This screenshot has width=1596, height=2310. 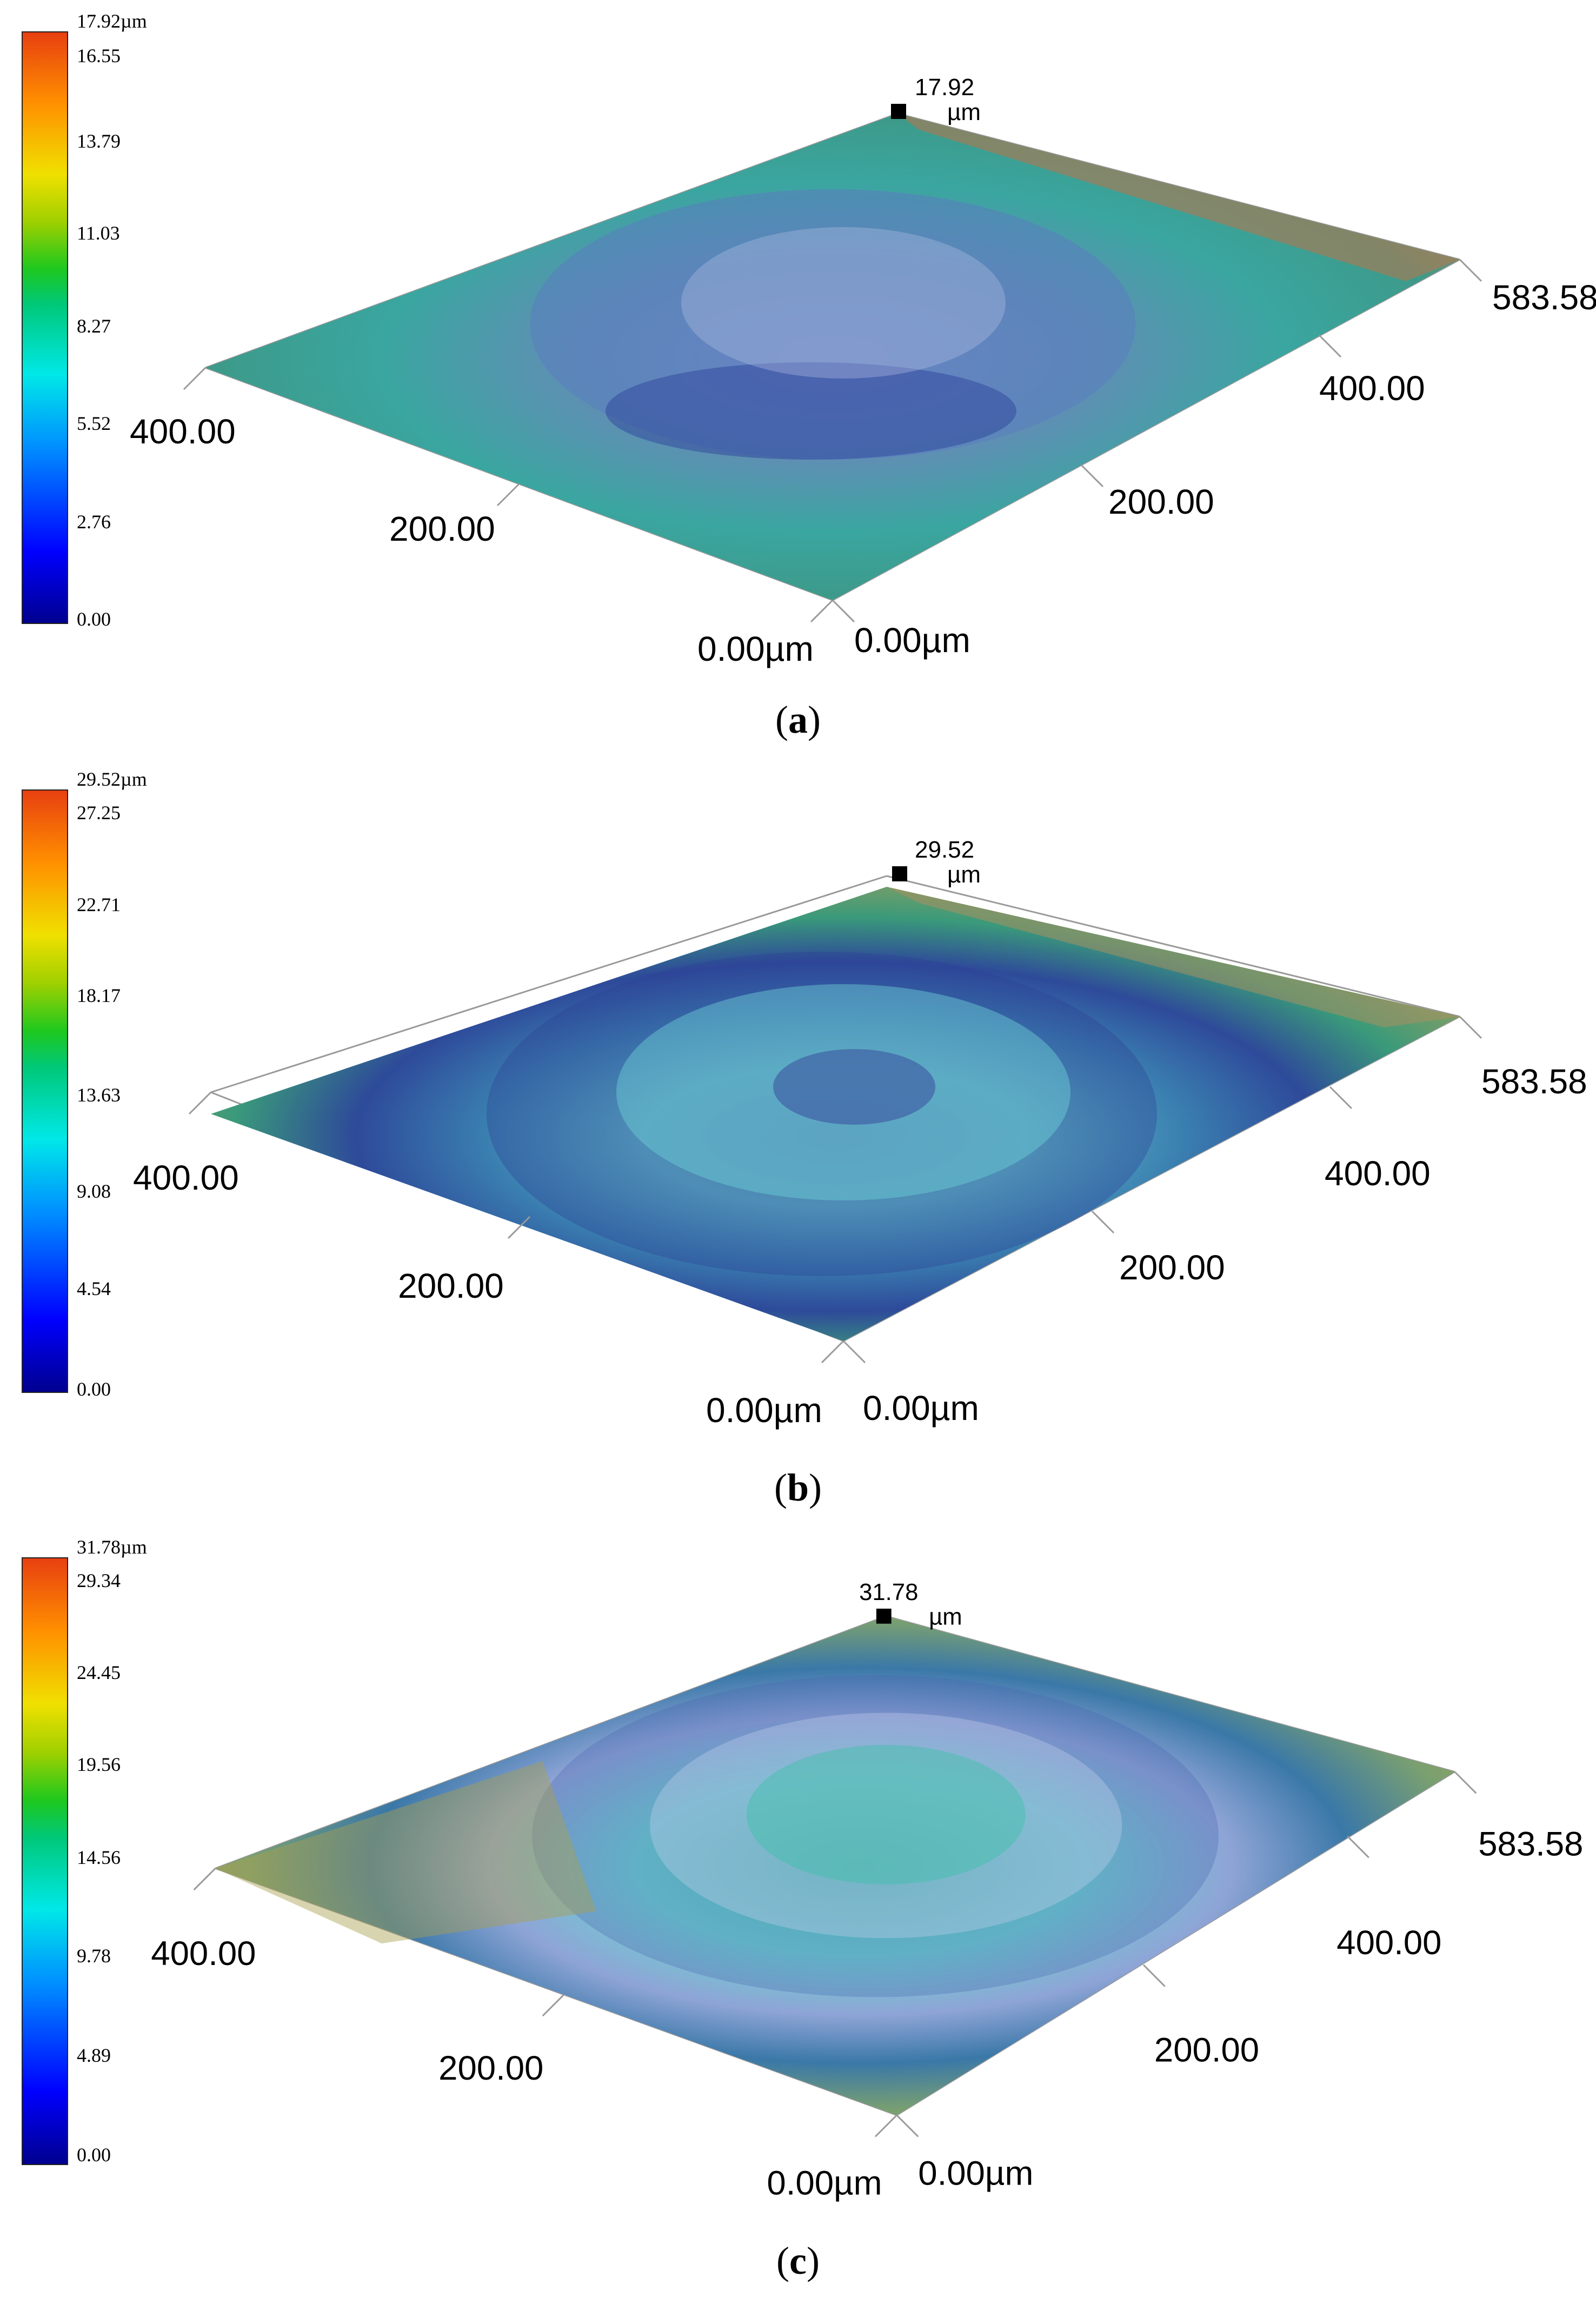 What do you see at coordinates (94, 522) in the screenshot?
I see `colorbar-a-tick: 2.76` at bounding box center [94, 522].